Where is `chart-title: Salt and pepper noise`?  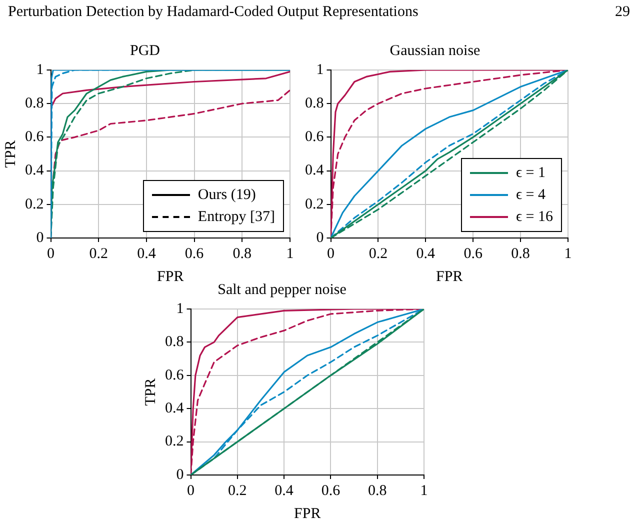 chart-title: Salt and pepper noise is located at coordinates (282, 290).